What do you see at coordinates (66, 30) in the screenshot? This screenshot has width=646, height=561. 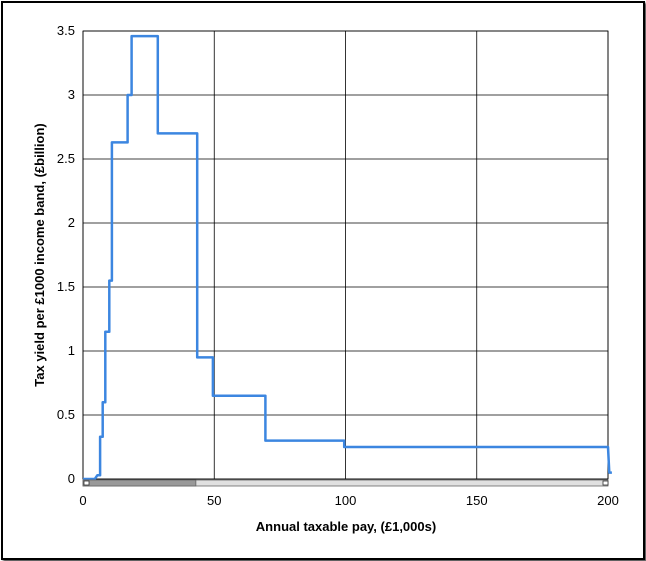 I see `y-tick-label-7: 3.5` at bounding box center [66, 30].